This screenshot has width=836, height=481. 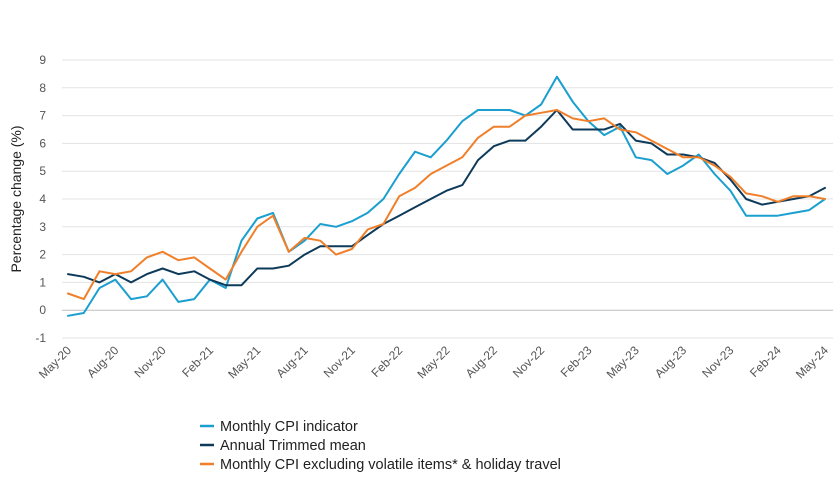 I want to click on x-tick-label: Feb-22, so click(x=387, y=361).